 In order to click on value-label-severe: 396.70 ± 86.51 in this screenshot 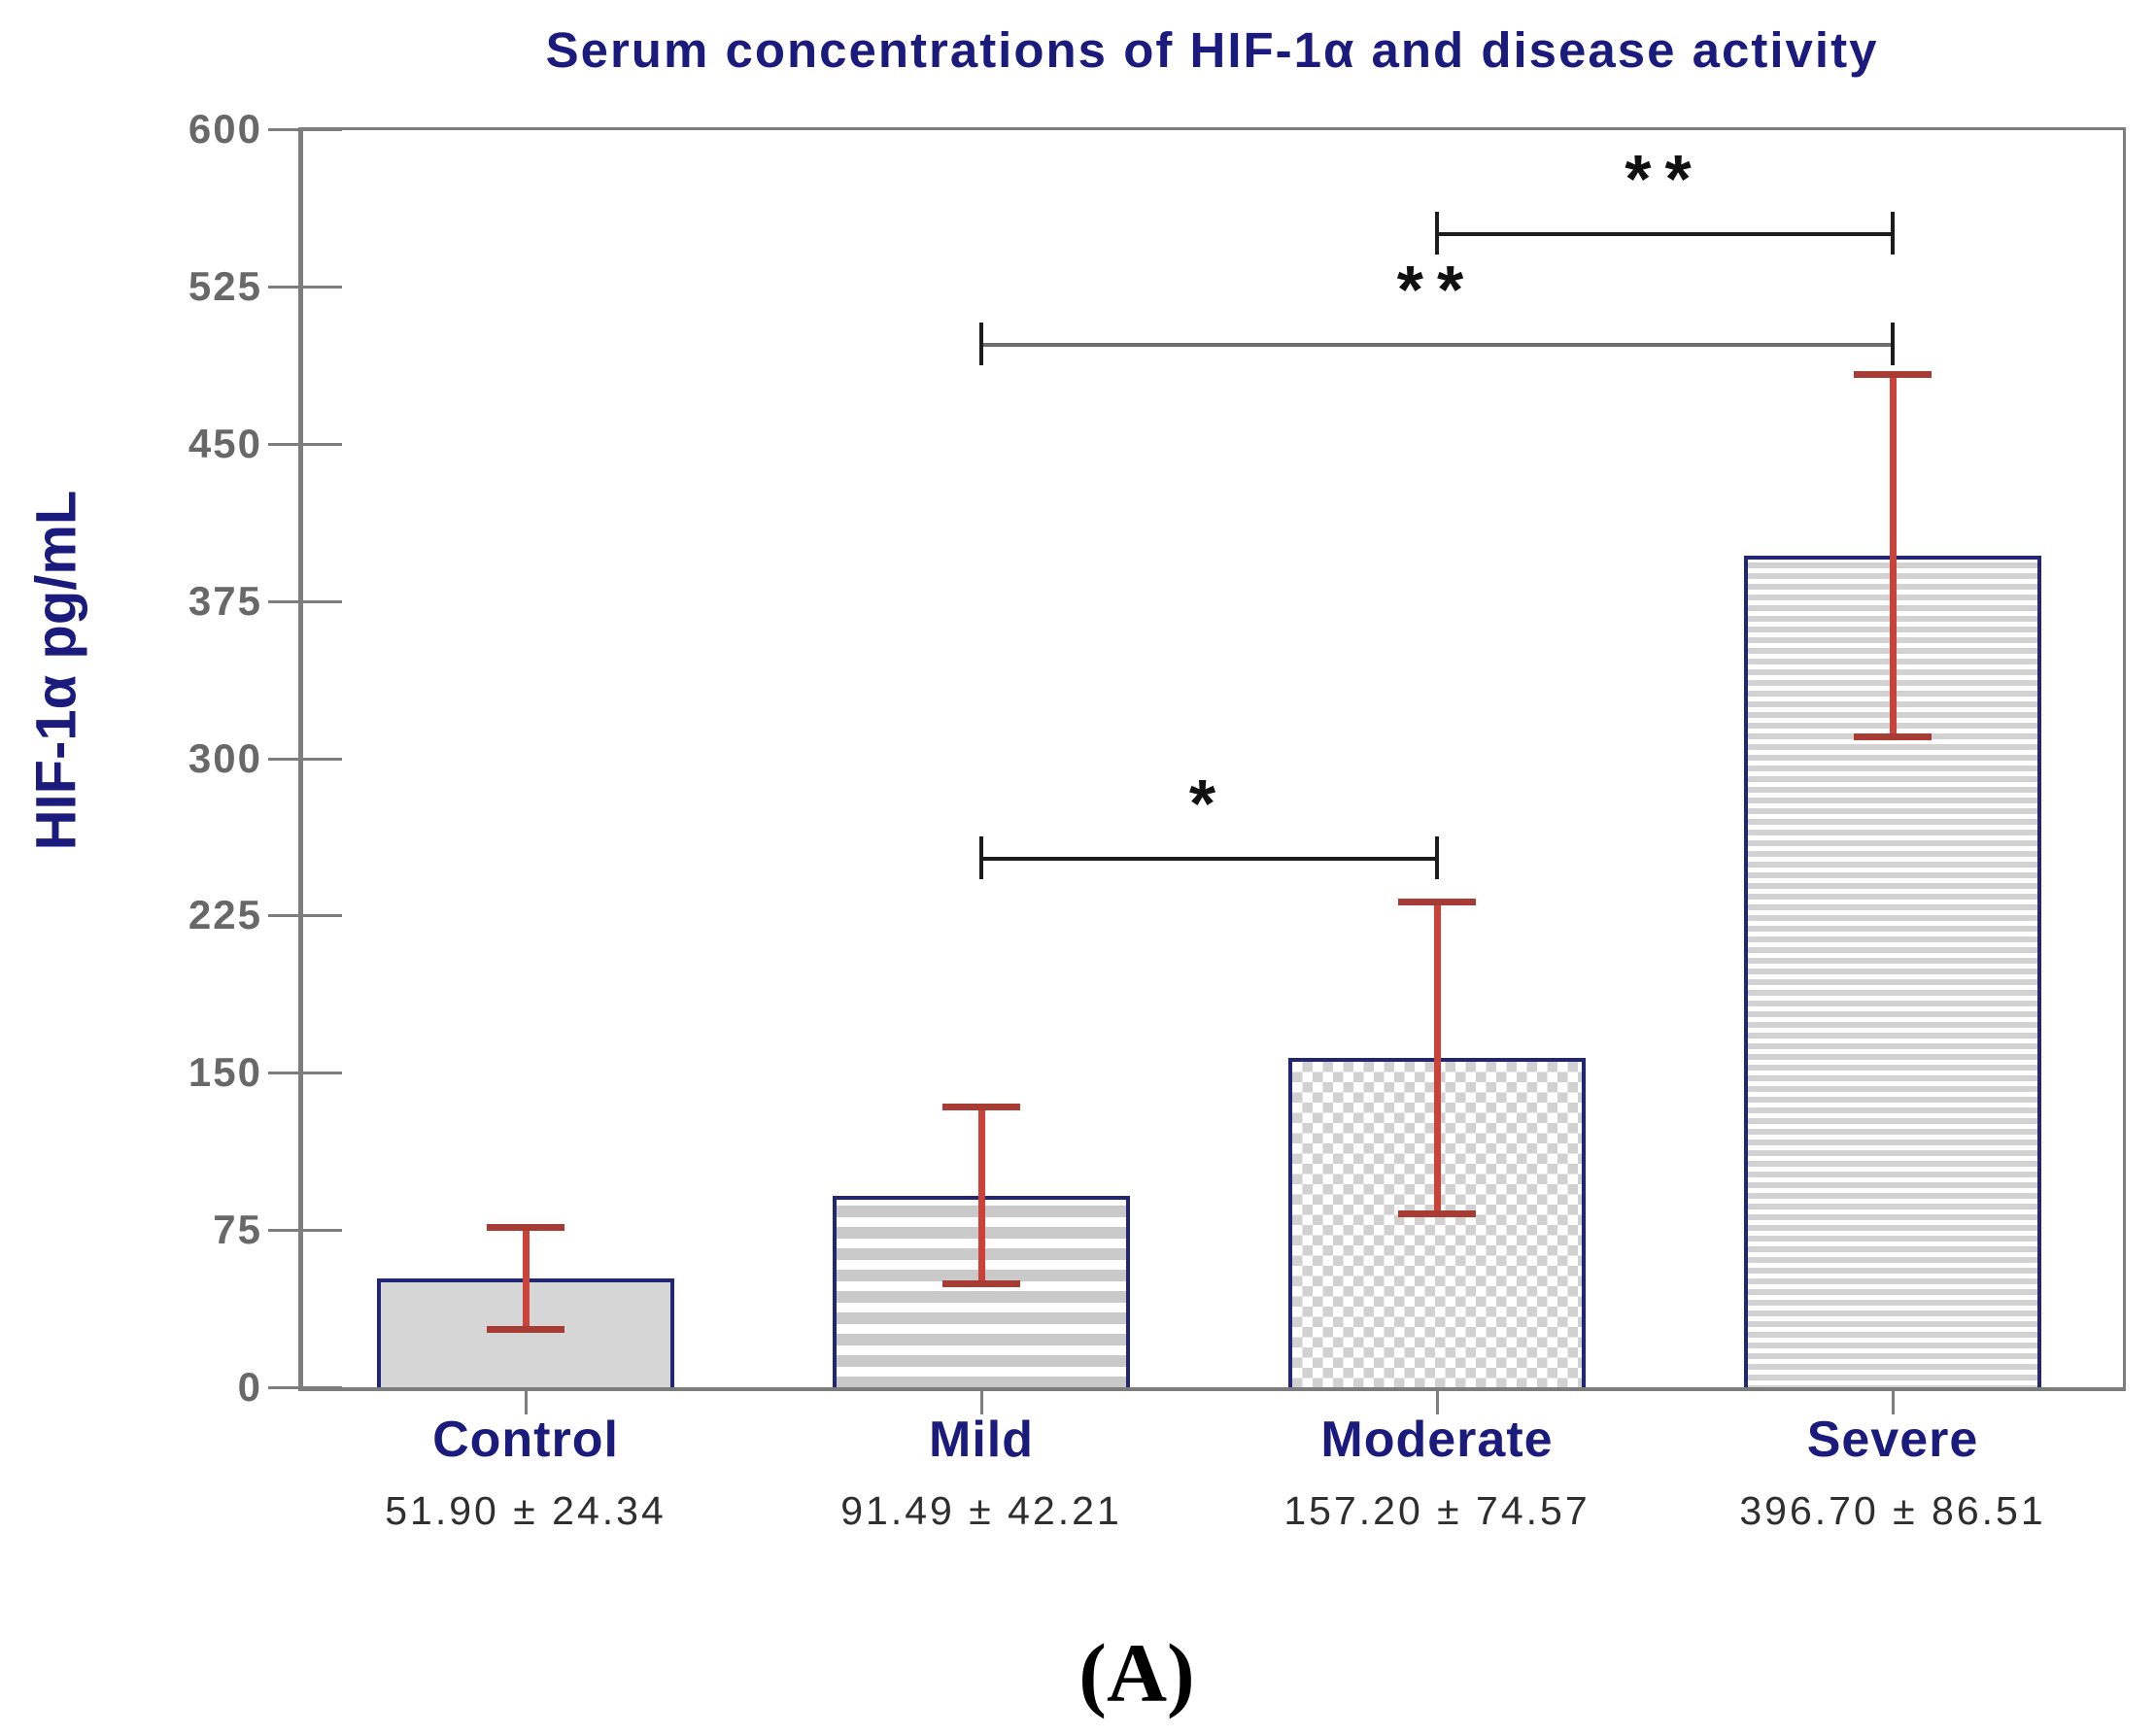, I will do `click(1892, 1511)`.